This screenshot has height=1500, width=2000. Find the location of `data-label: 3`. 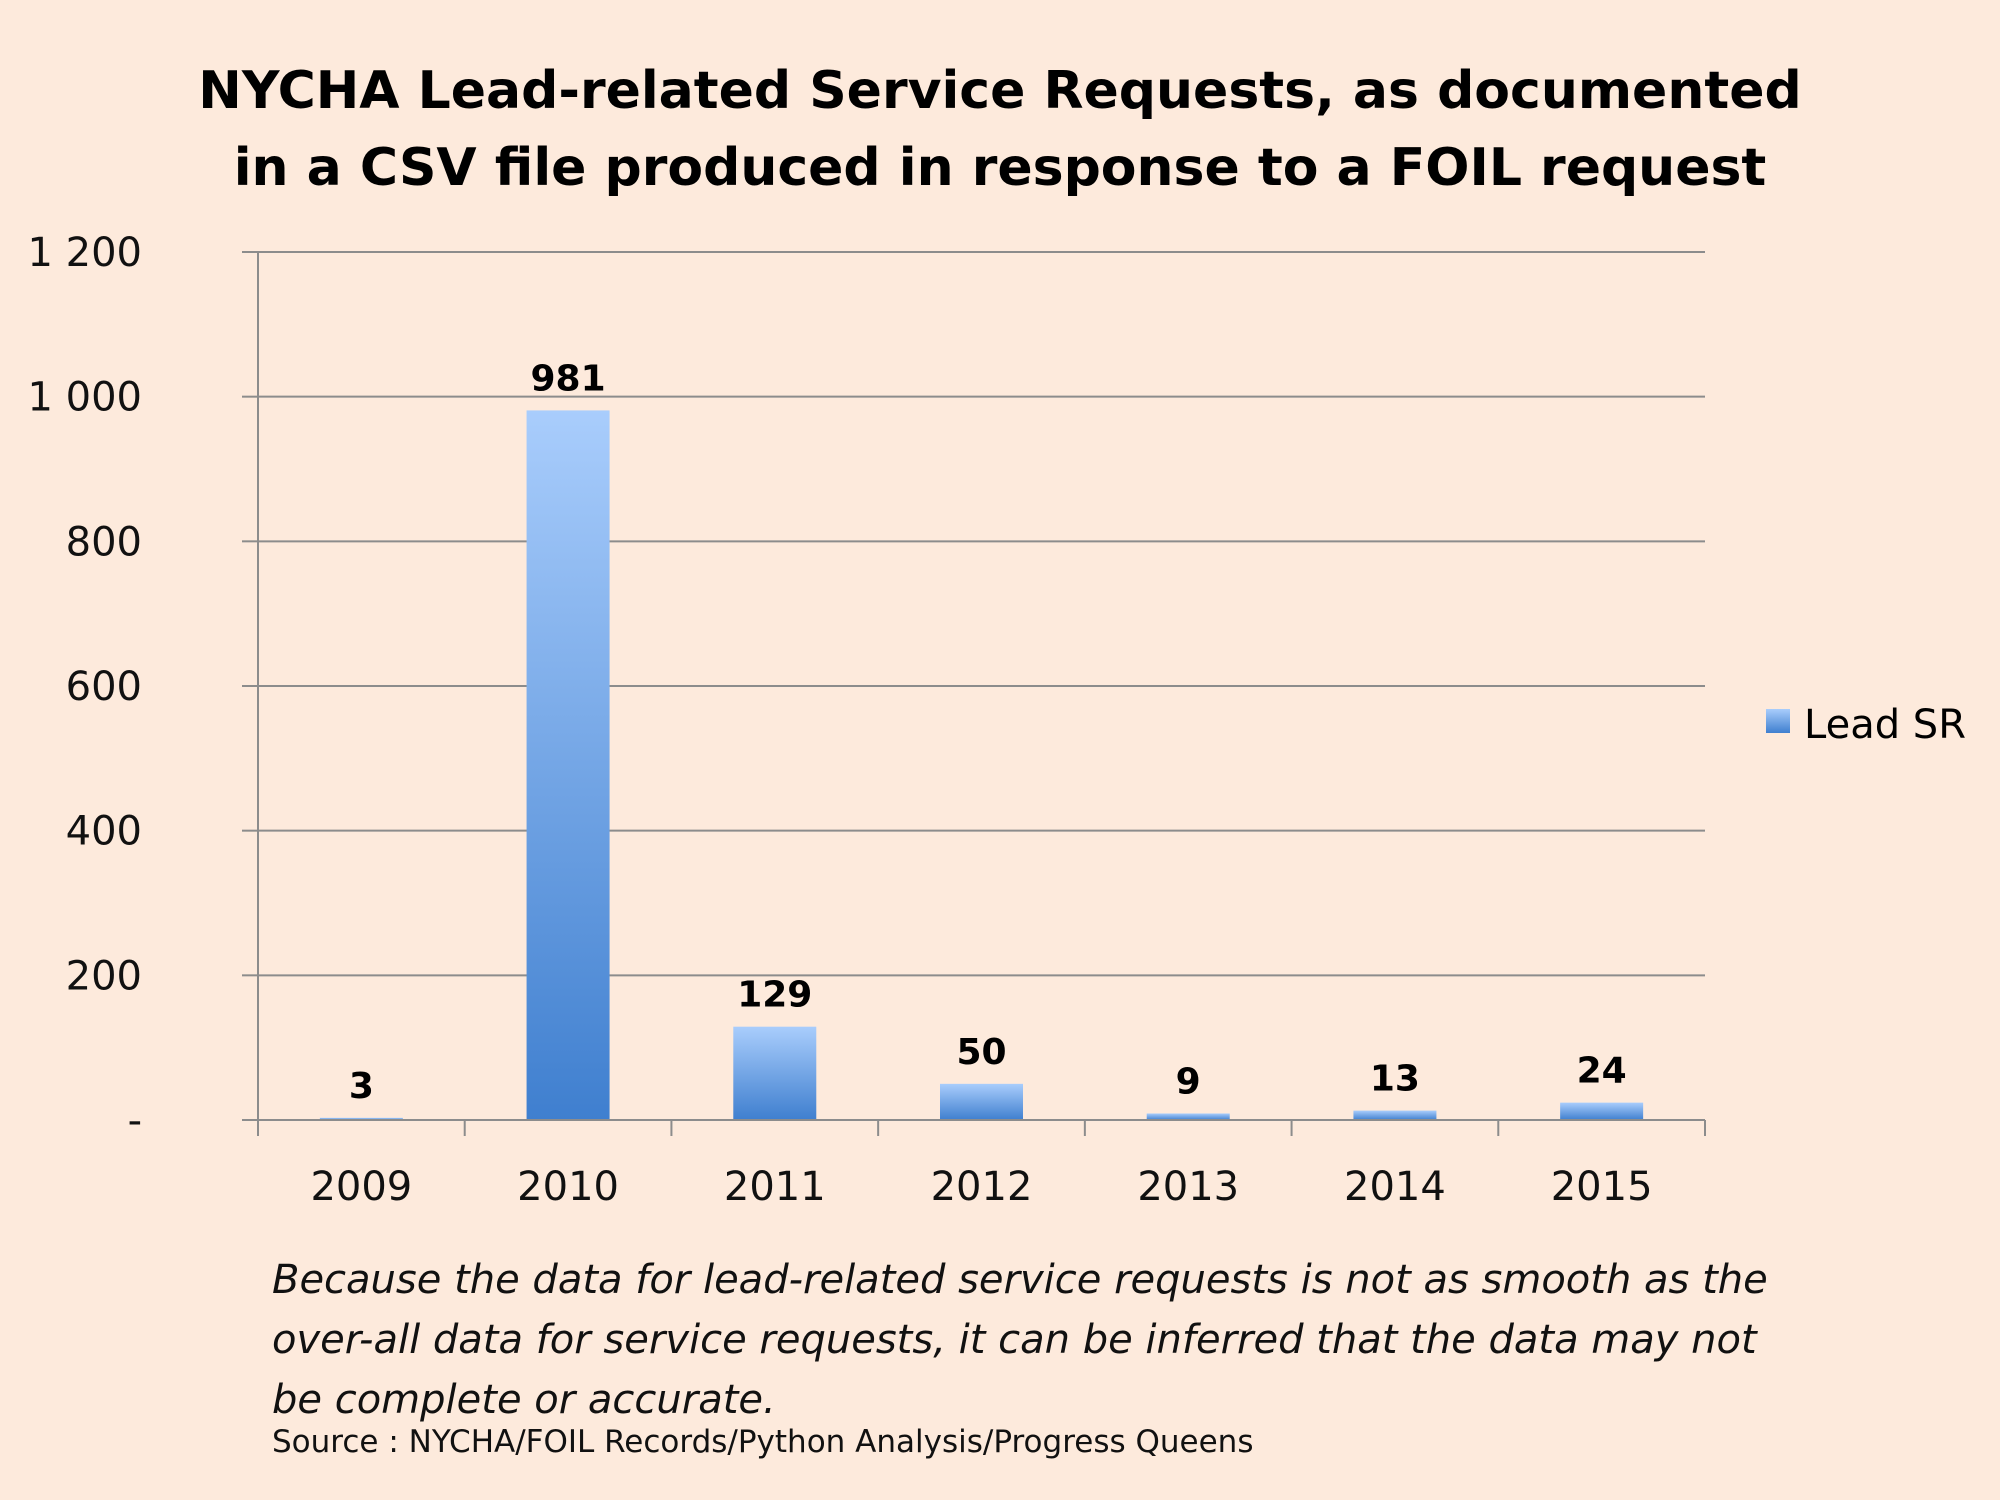

data-label: 3 is located at coordinates (361, 1086).